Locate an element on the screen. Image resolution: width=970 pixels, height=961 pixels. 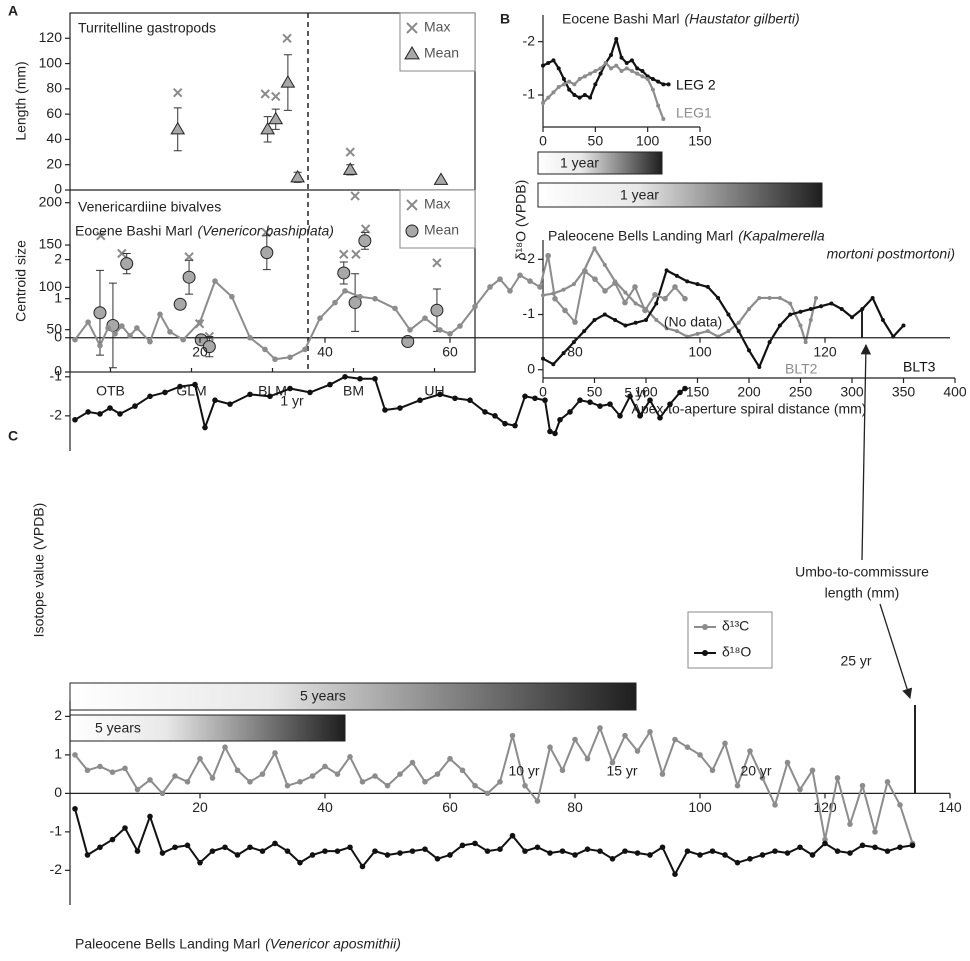
x-tick-label: 100 is located at coordinates (648, 141).